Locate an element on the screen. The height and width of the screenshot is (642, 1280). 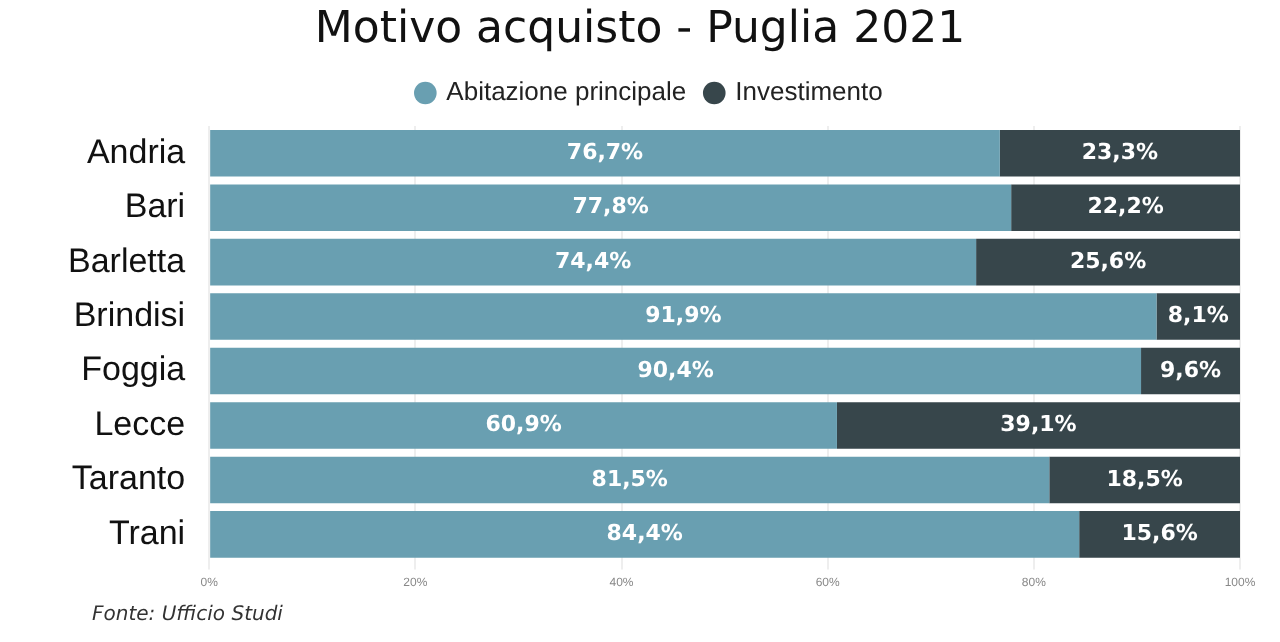
data-label: 22,2% is located at coordinates (1125, 206).